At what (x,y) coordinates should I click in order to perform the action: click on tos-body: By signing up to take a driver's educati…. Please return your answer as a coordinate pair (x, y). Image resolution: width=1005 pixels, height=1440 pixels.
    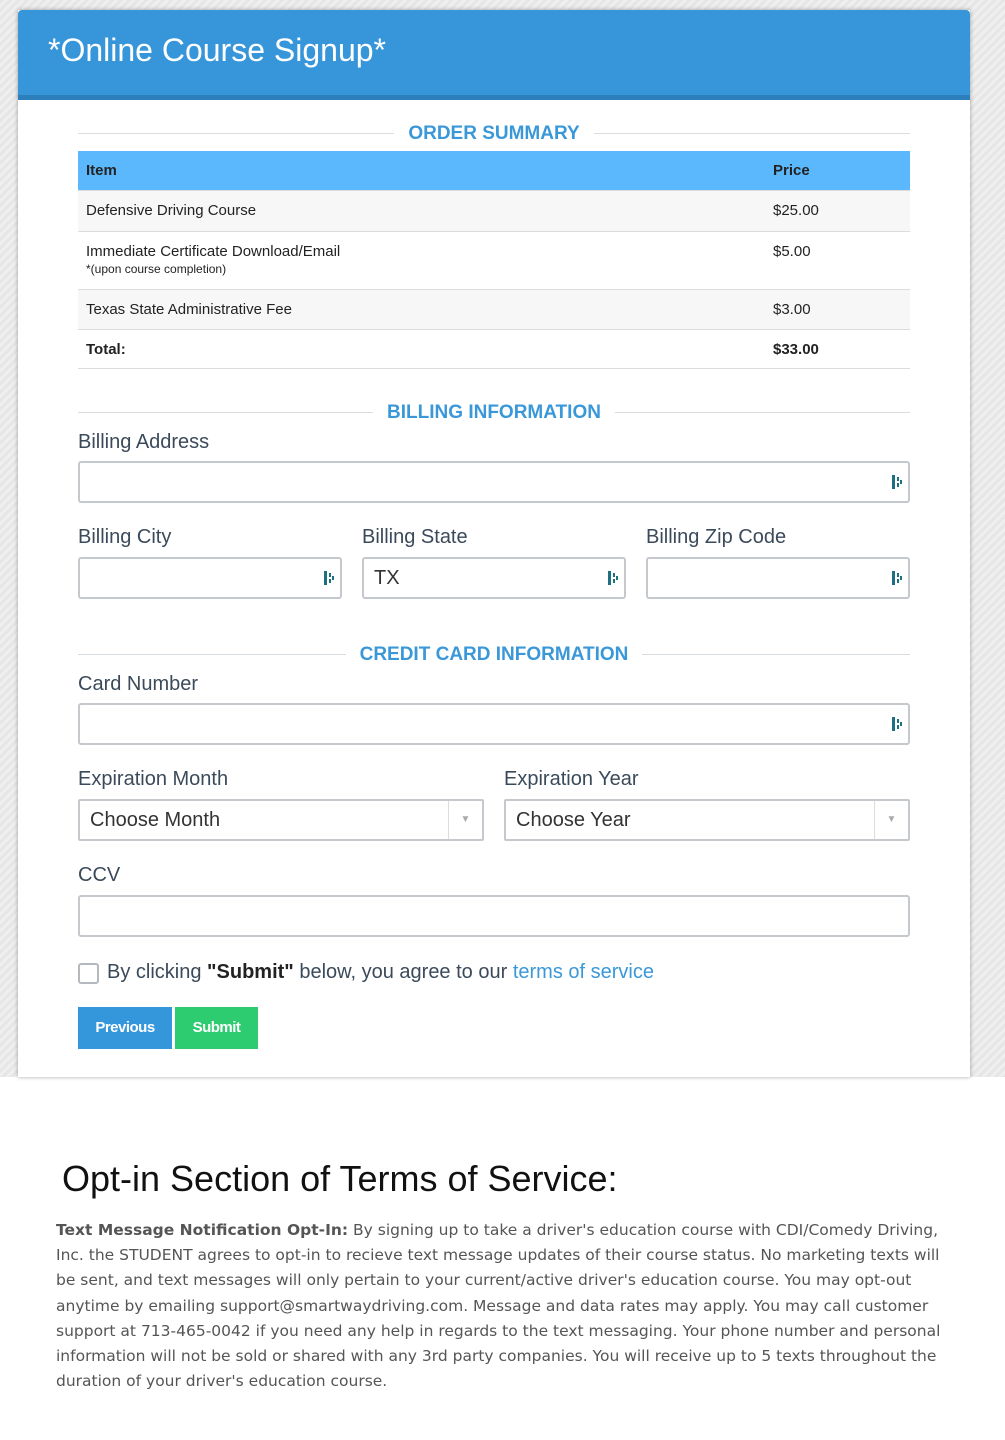
    Looking at the image, I should click on (498, 1306).